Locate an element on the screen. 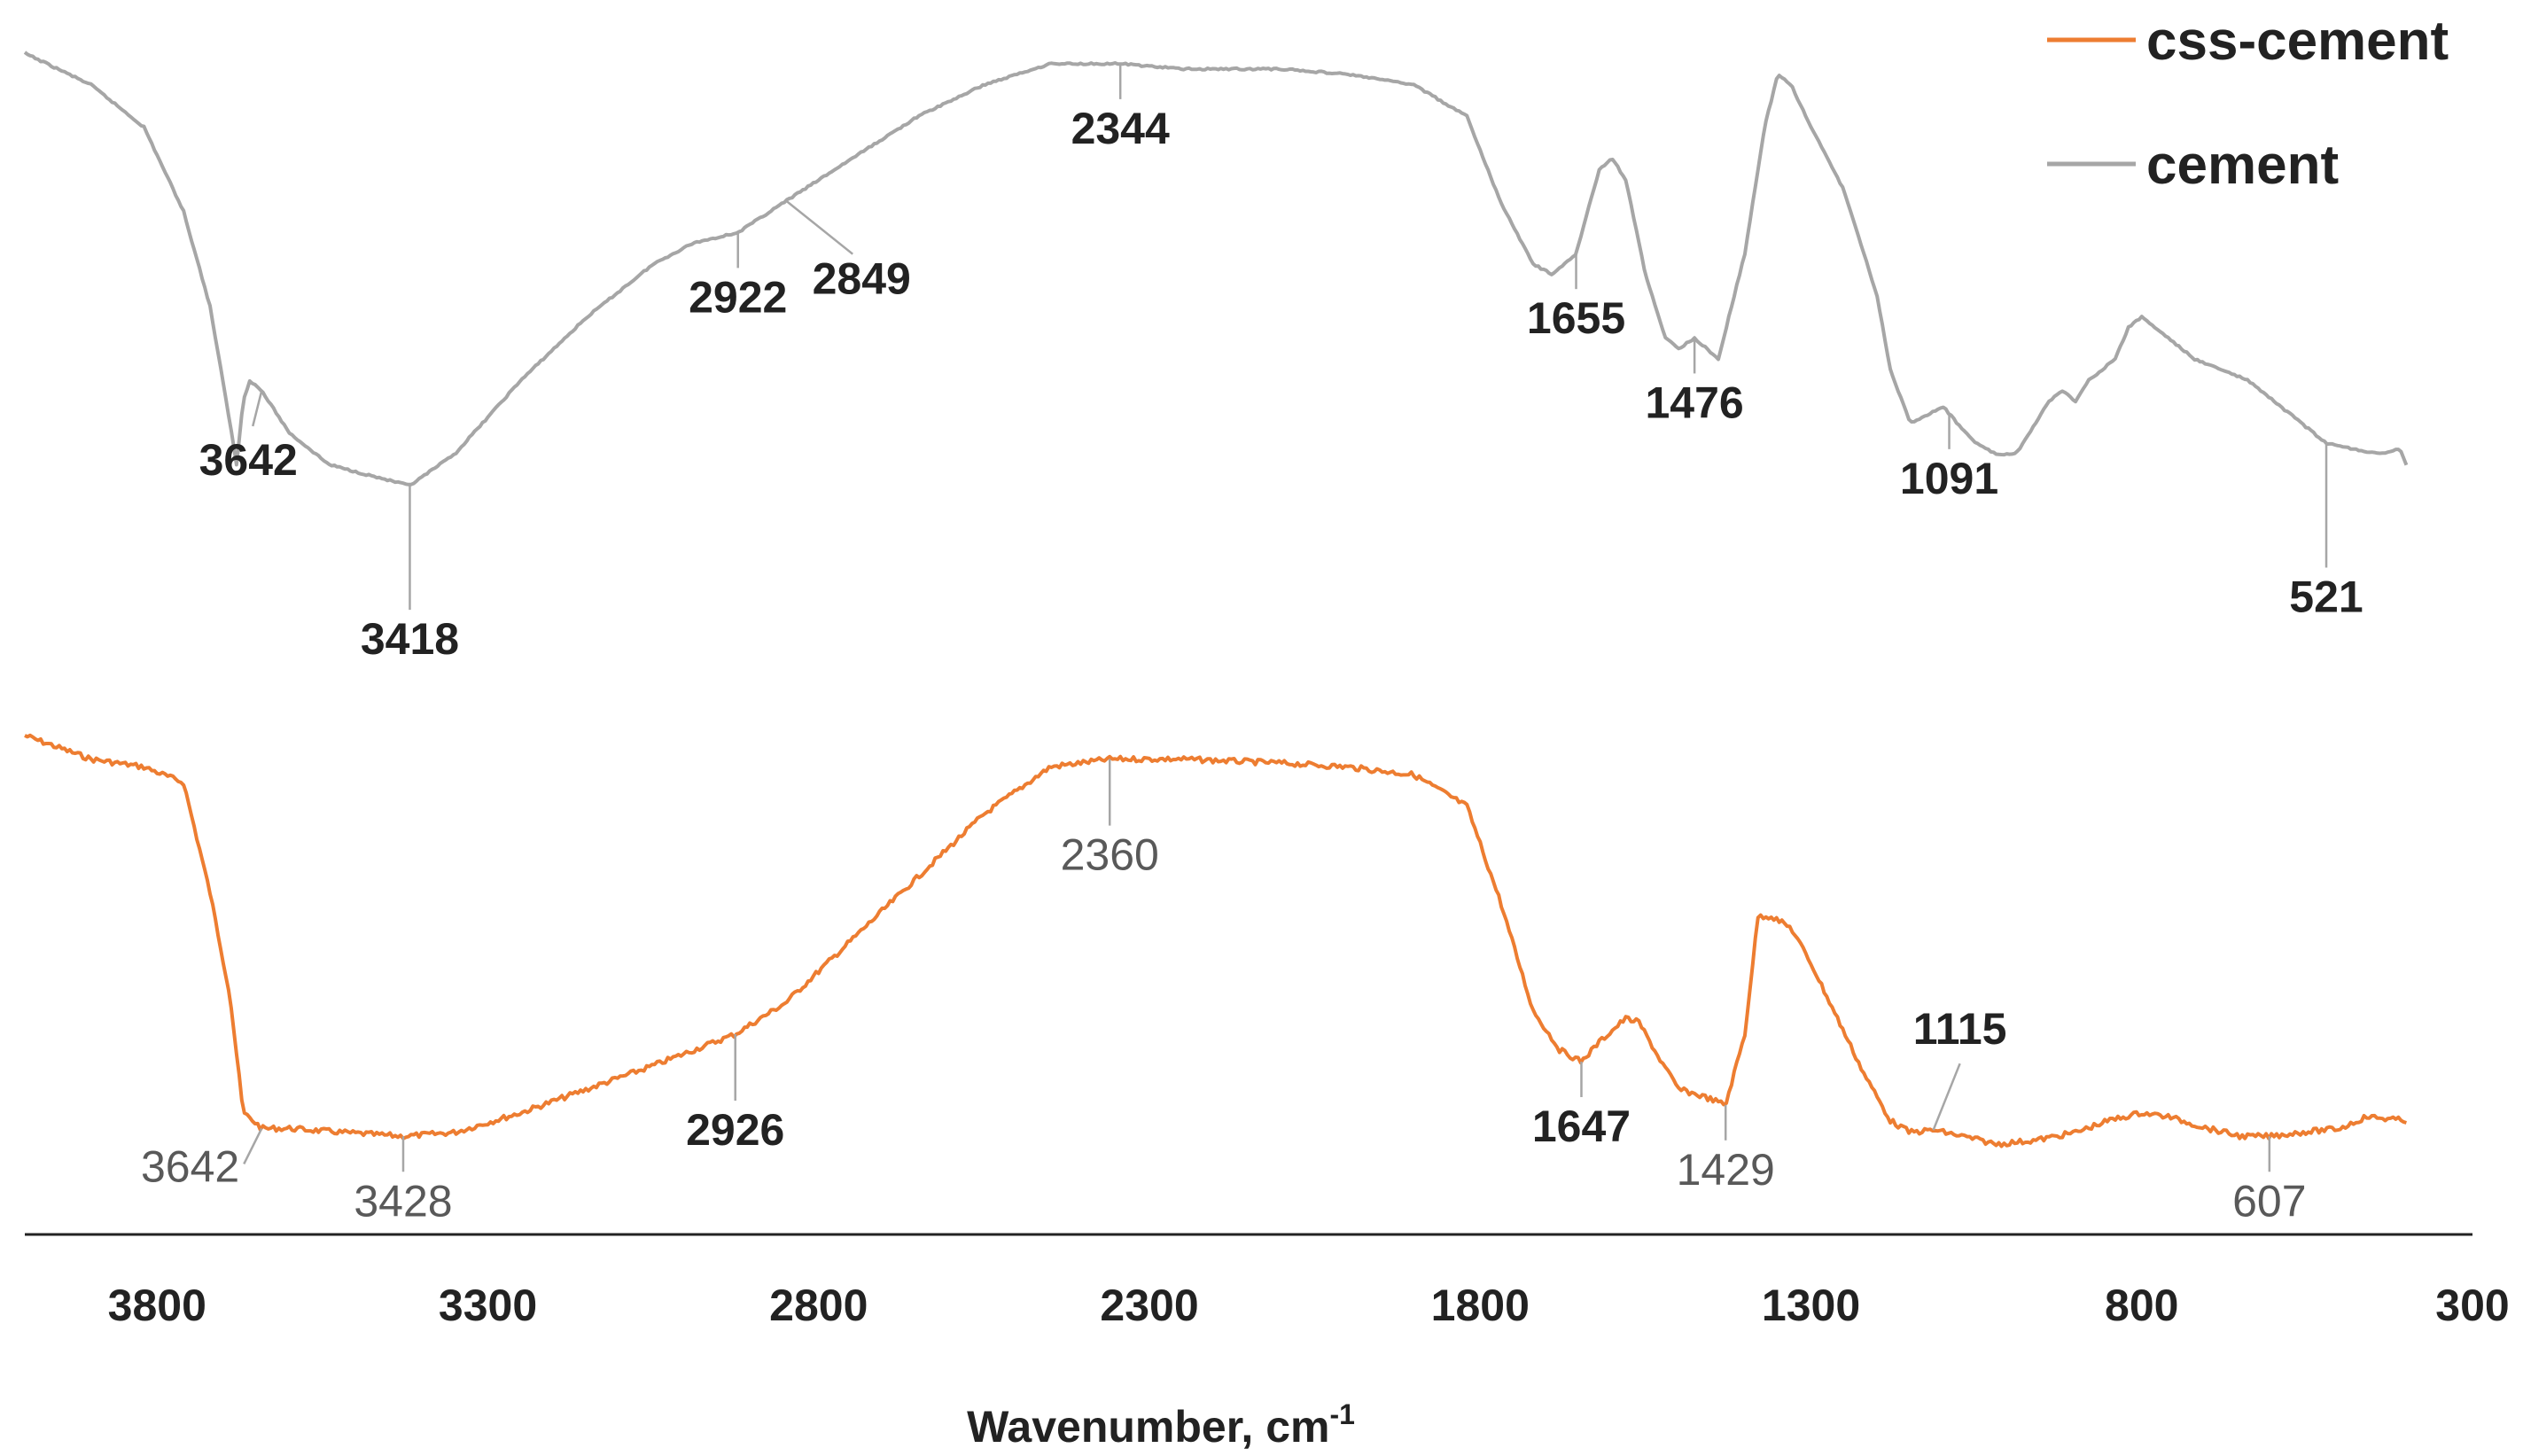 This screenshot has width=2523, height=1456. peak-label-2360: 2360 is located at coordinates (1110, 855).